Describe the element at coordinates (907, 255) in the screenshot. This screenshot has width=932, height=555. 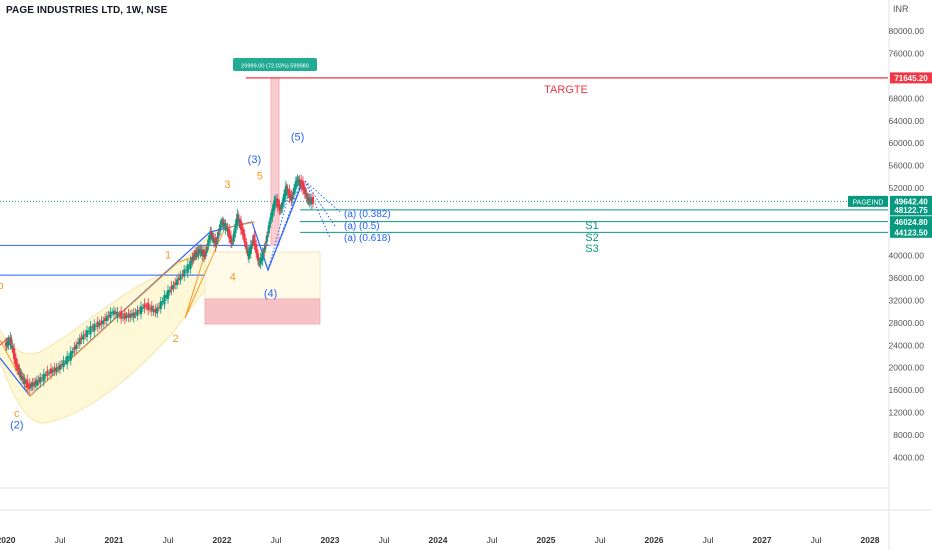
I see `y-tick-label: 40000.00` at that location.